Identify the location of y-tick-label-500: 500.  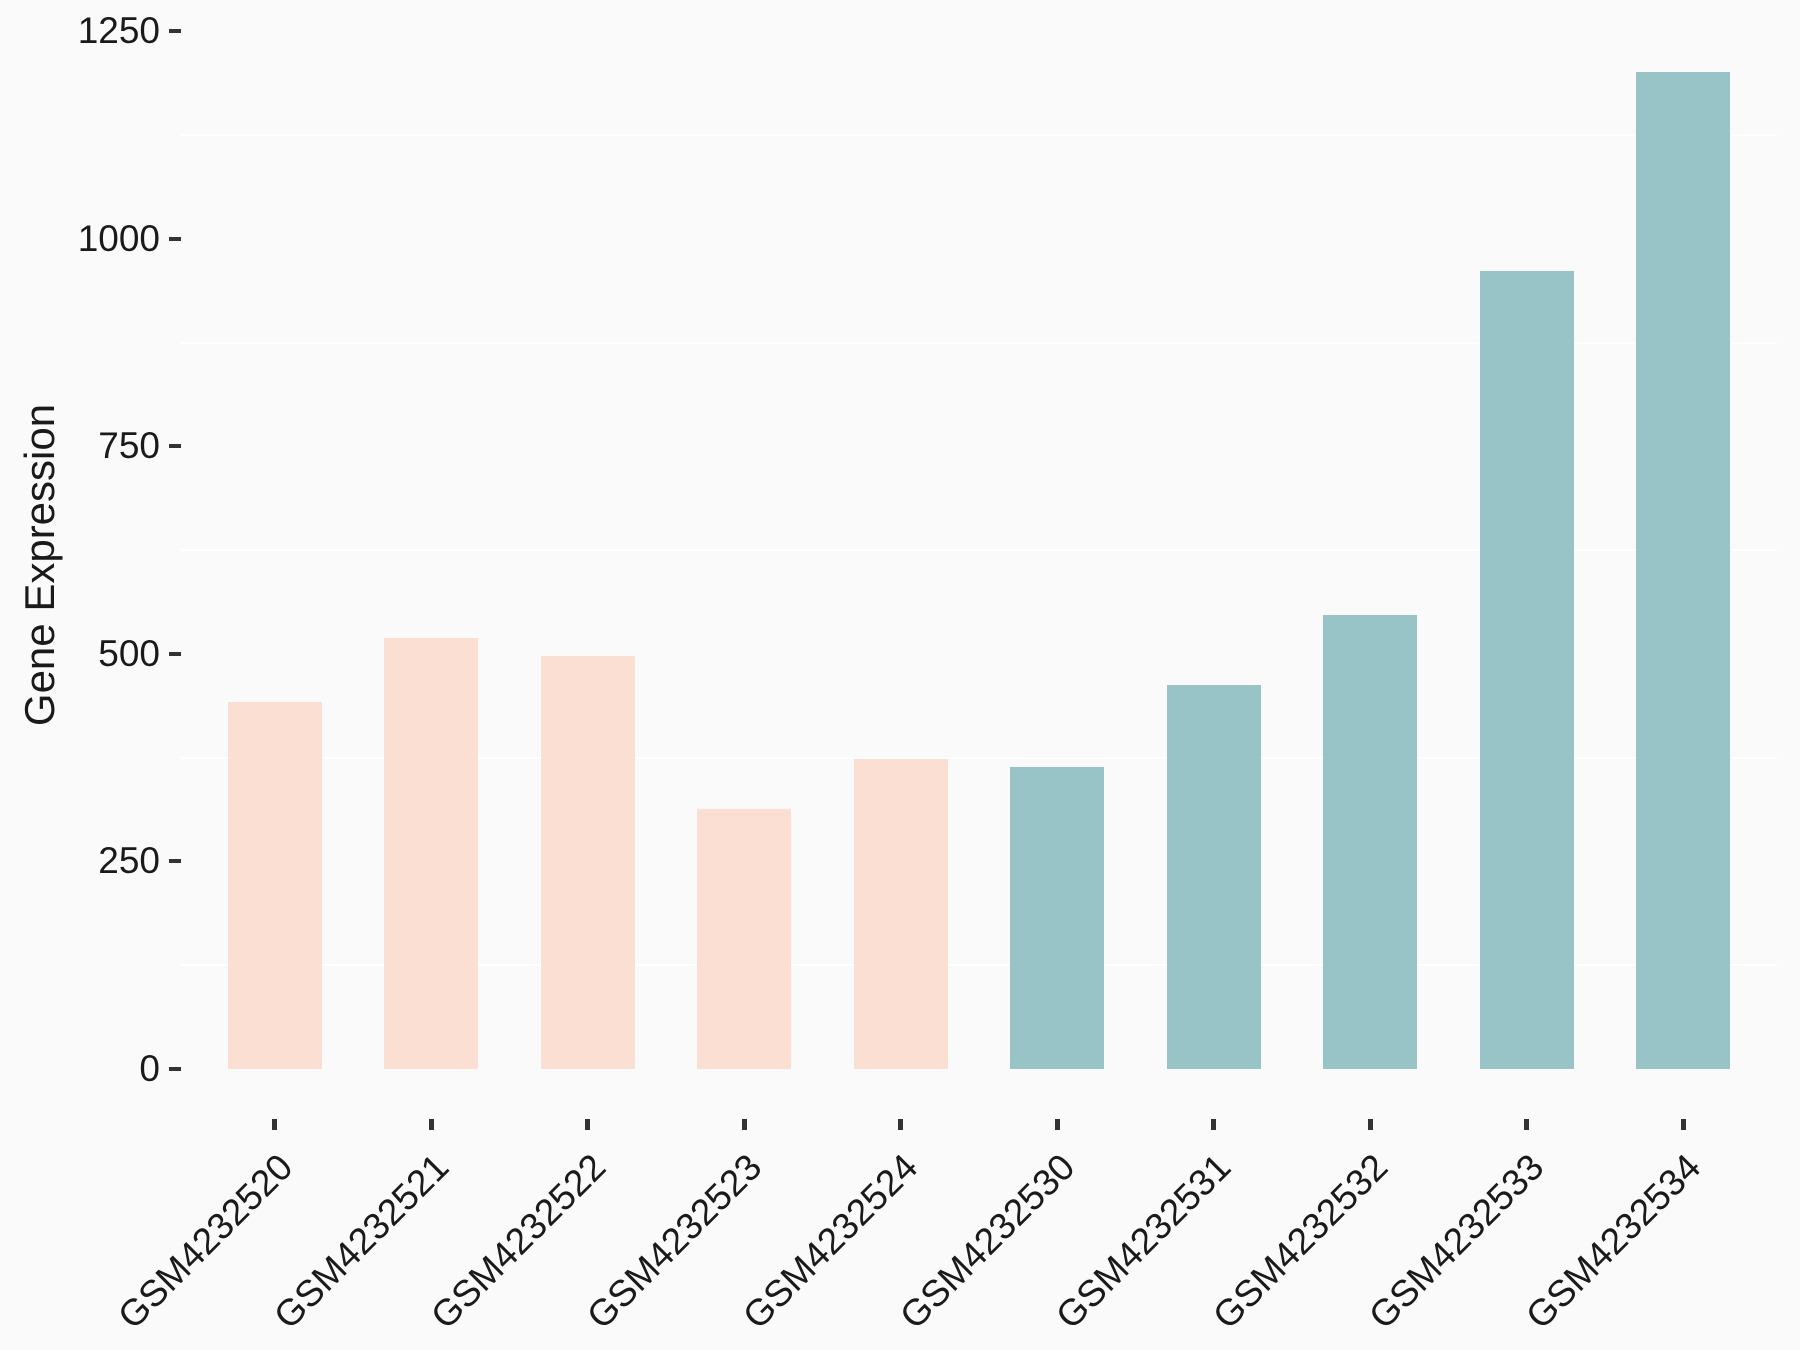
(129, 653).